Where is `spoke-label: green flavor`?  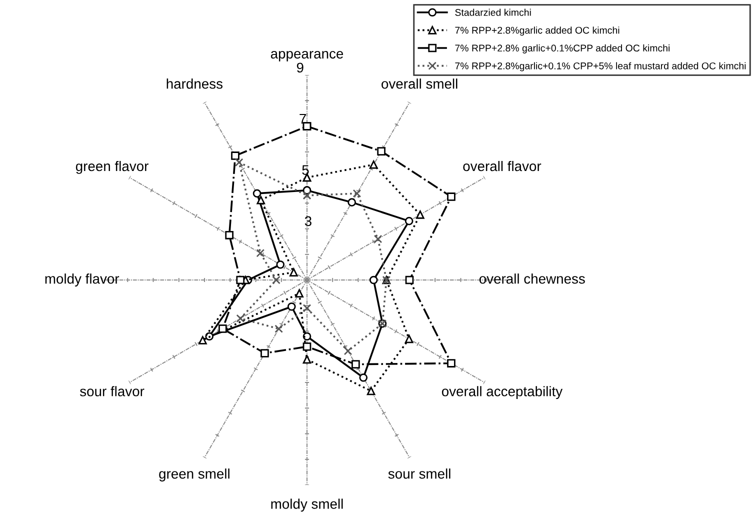
spoke-label: green flavor is located at coordinates (112, 167).